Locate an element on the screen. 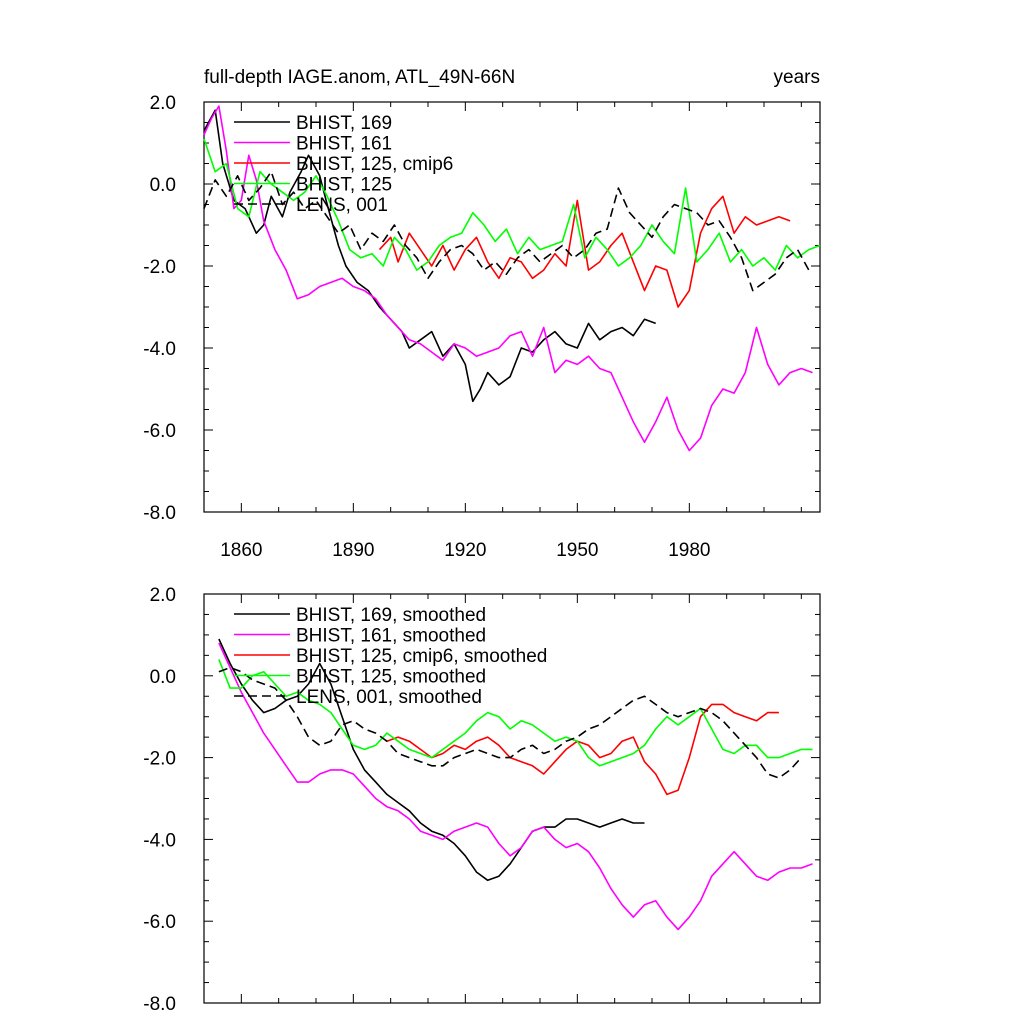 This screenshot has height=1024, width=1024. x-tick-label: 1890 is located at coordinates (353, 550).